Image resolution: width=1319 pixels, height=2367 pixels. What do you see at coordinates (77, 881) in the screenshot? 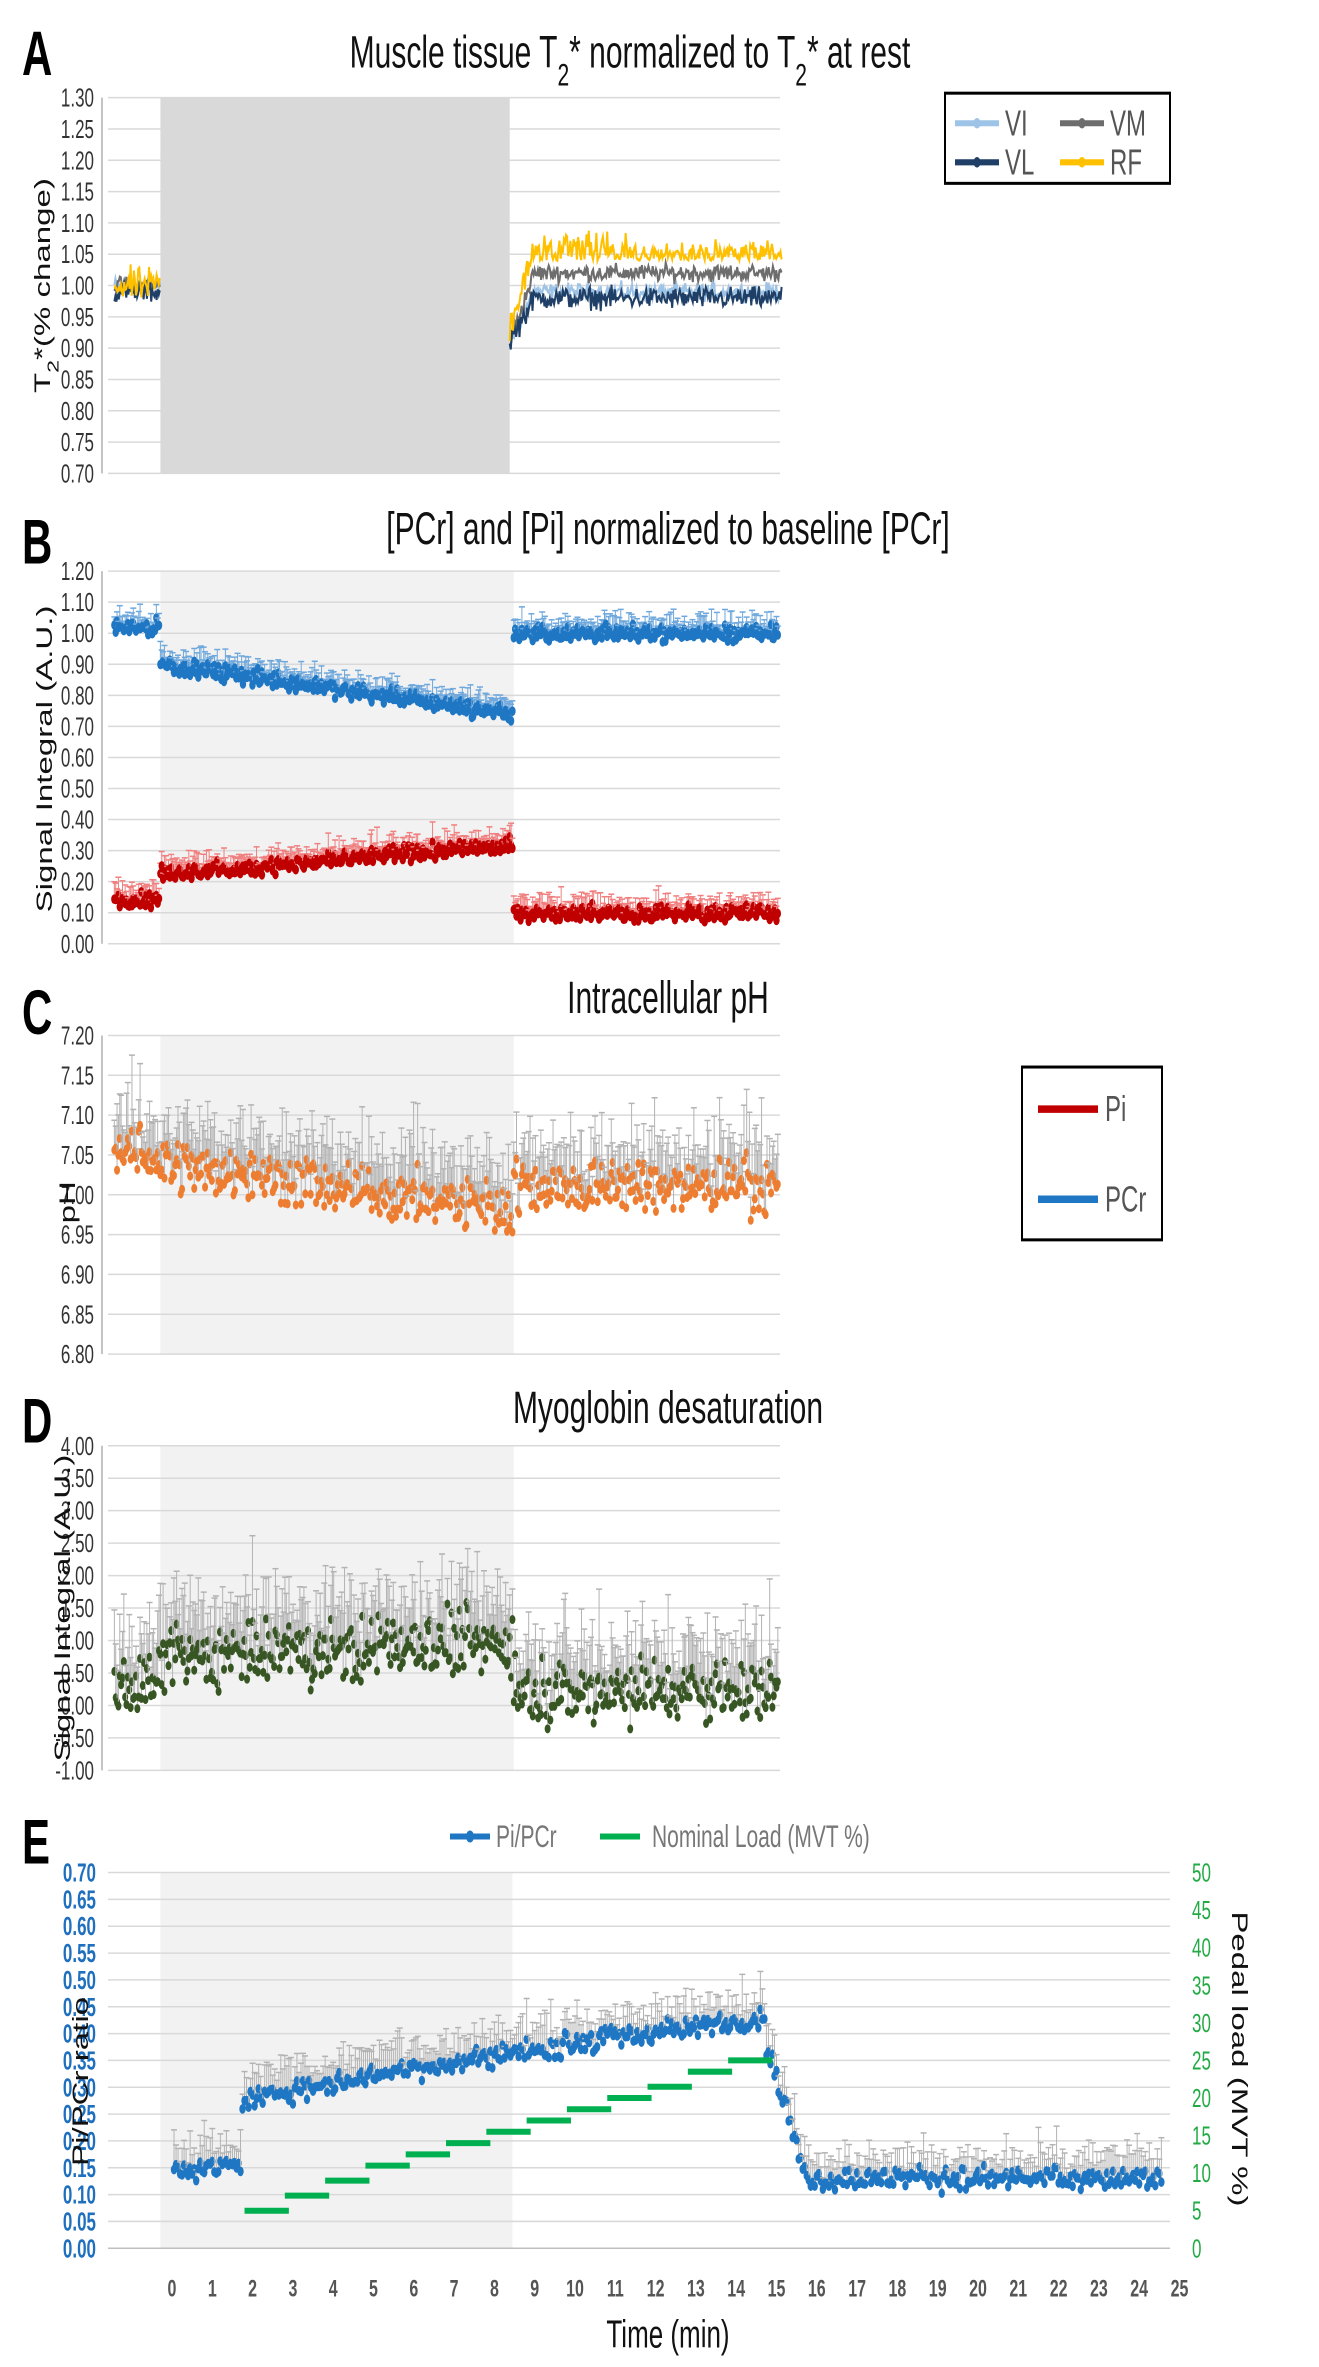
I see `y-tick-label: 0.20` at bounding box center [77, 881].